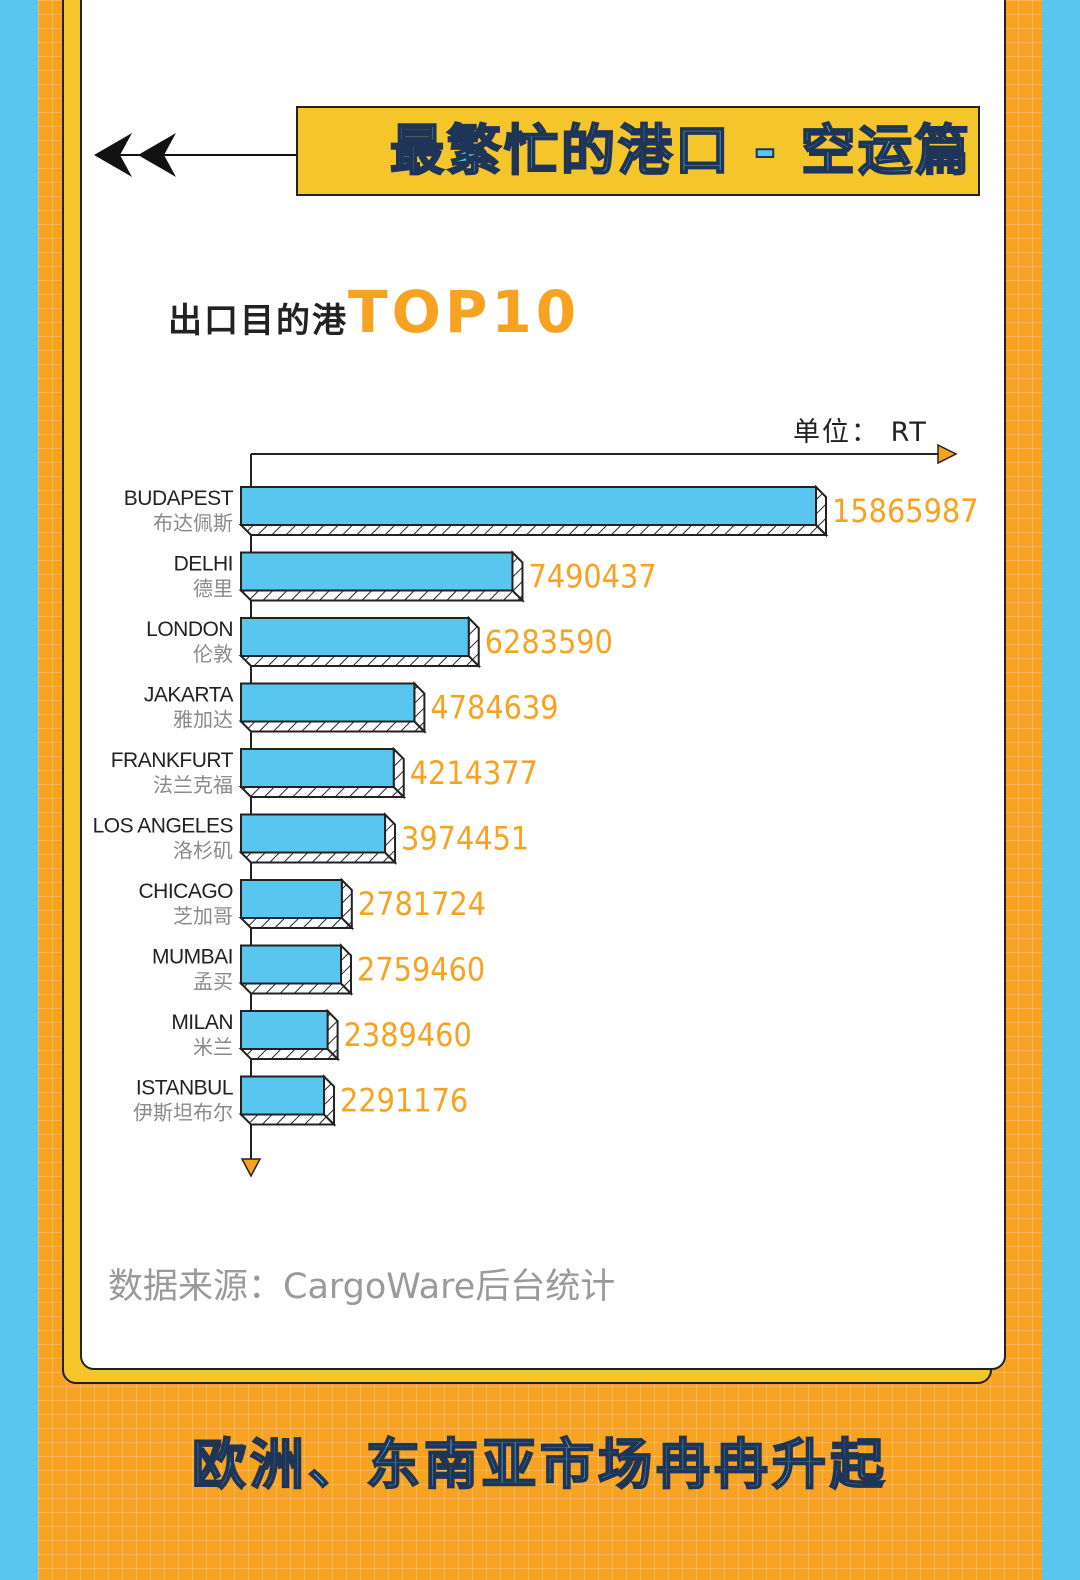 The width and height of the screenshot is (1080, 1580). Describe the element at coordinates (494, 708) in the screenshot. I see `data-label: 4784639` at that location.